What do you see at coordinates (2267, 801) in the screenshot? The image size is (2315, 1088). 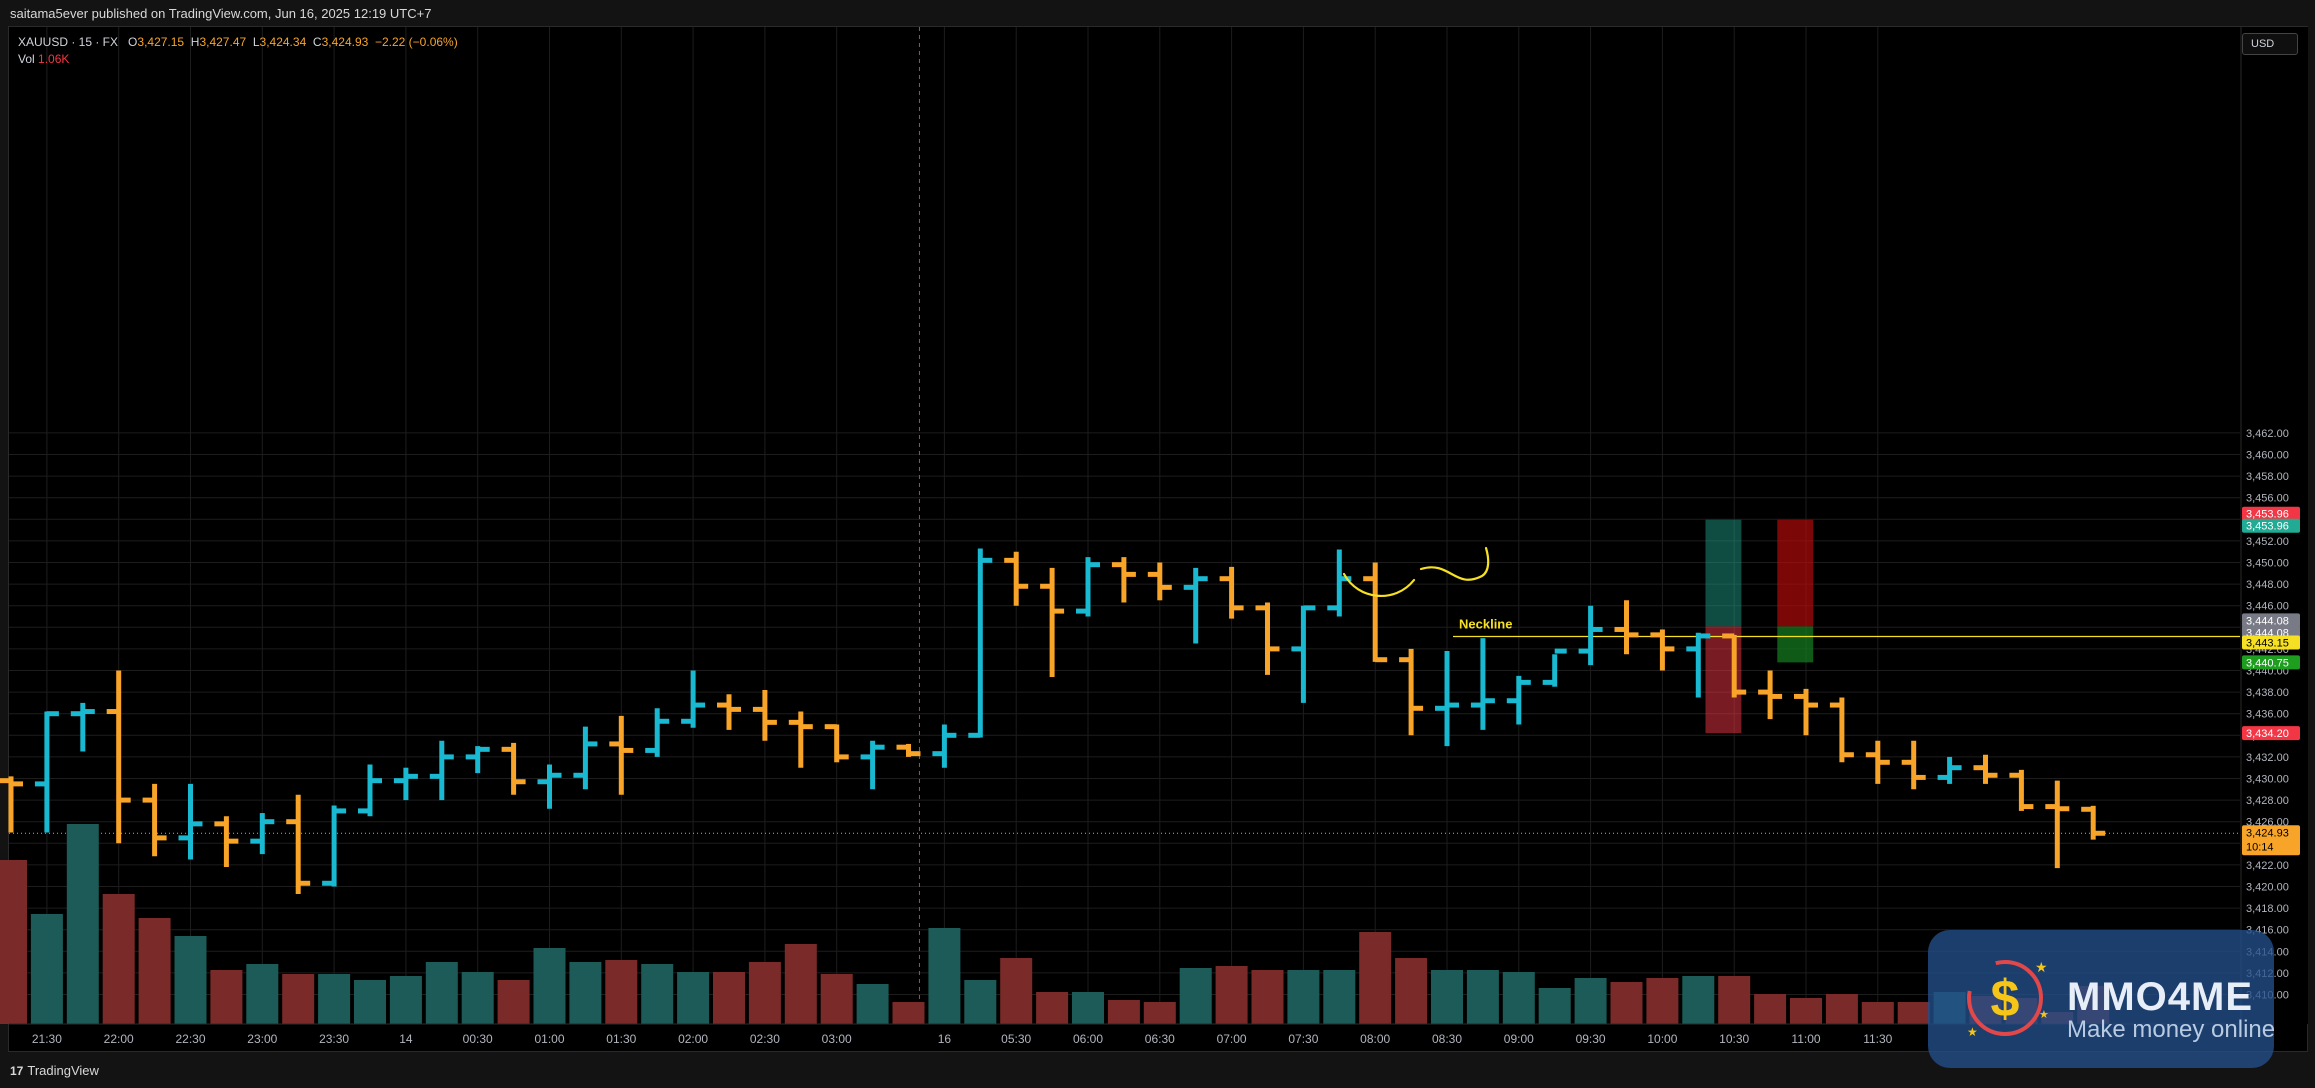 I see `price-tick-label: 3,428.00` at bounding box center [2267, 801].